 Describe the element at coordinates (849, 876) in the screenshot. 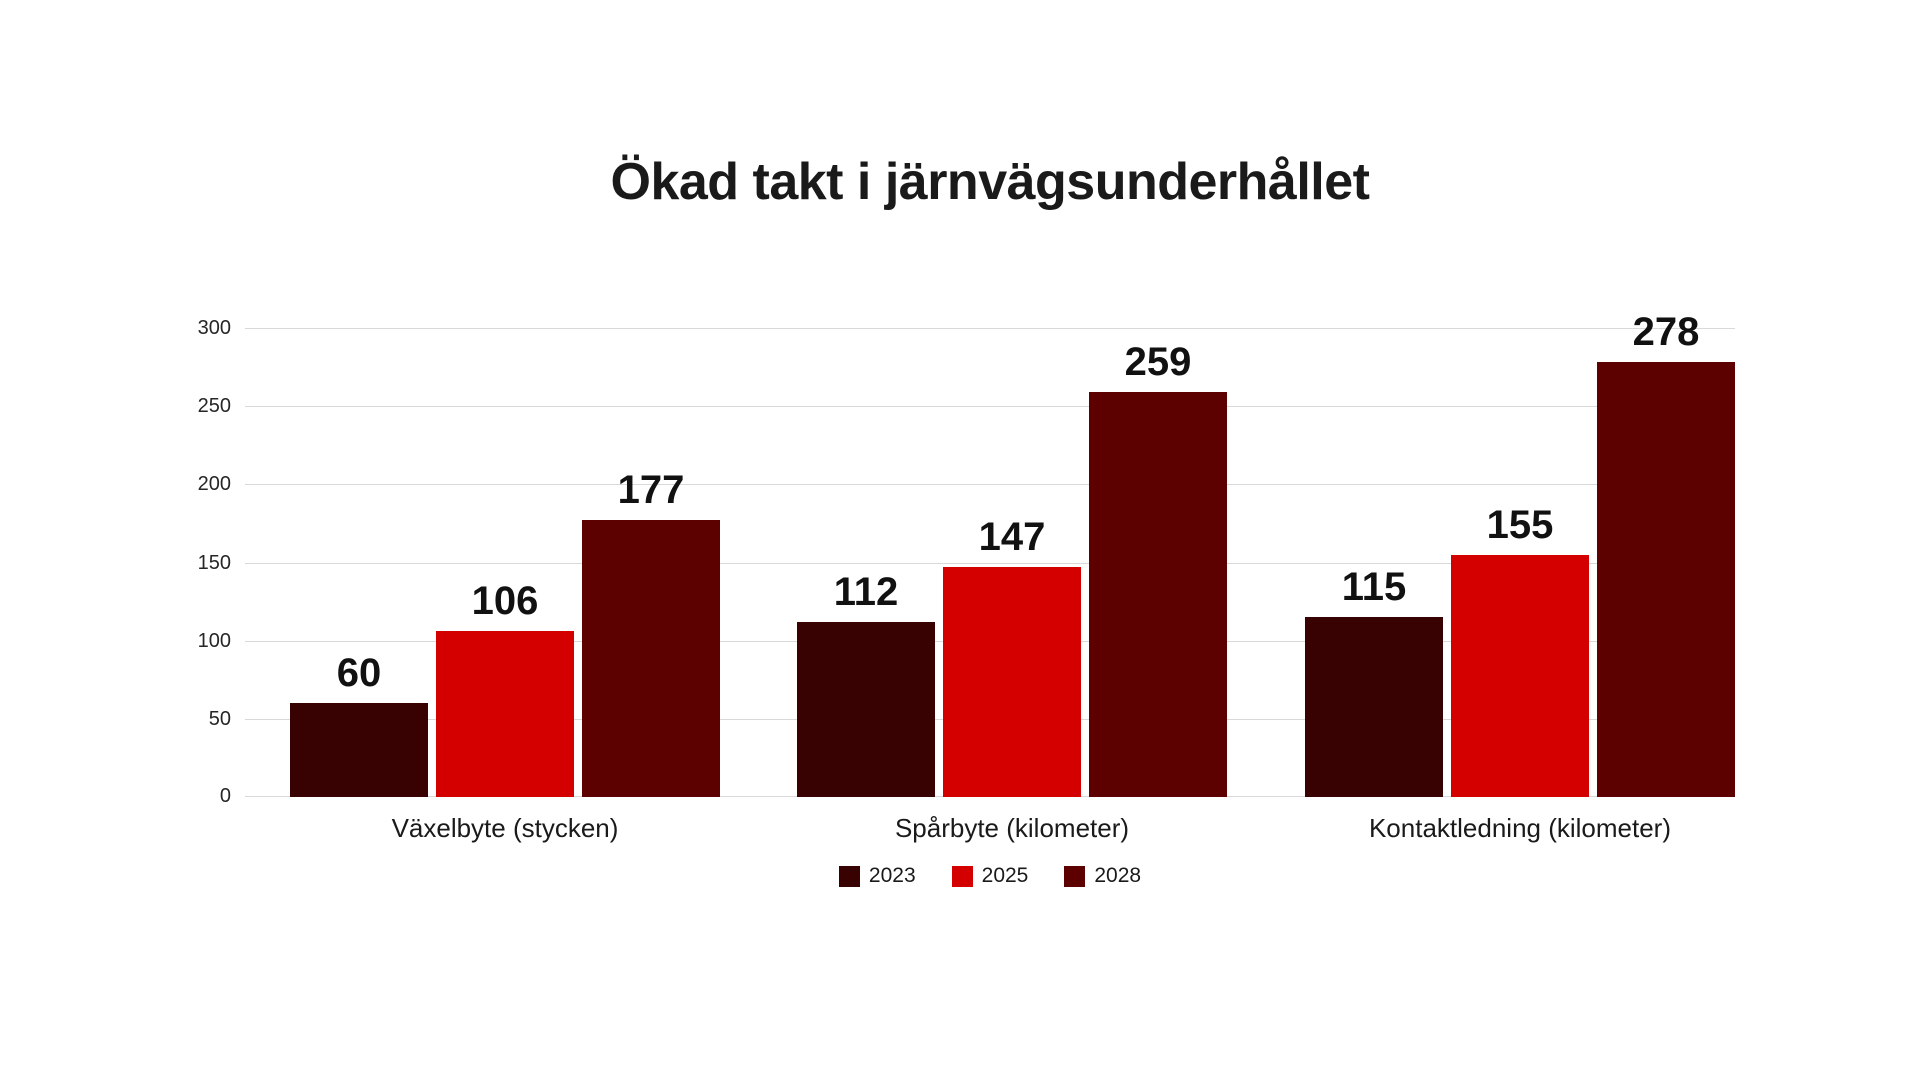

I see `legend-swatch-2023` at that location.